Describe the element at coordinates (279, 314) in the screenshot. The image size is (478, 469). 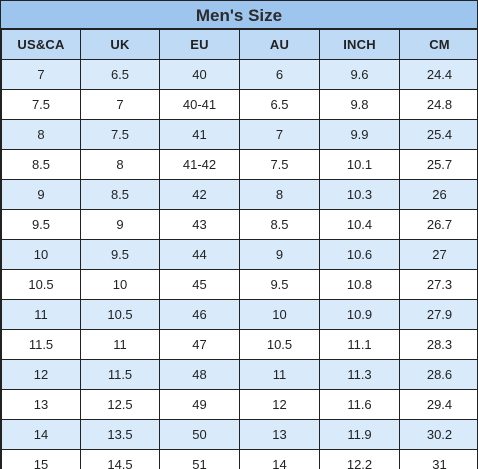
I see `cell-au: 10` at that location.